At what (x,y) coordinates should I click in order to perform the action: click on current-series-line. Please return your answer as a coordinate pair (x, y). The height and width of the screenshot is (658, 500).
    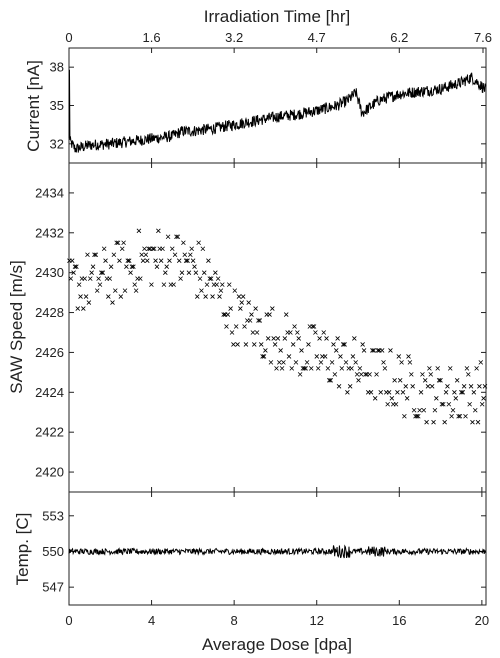
    Looking at the image, I should click on (277, 111).